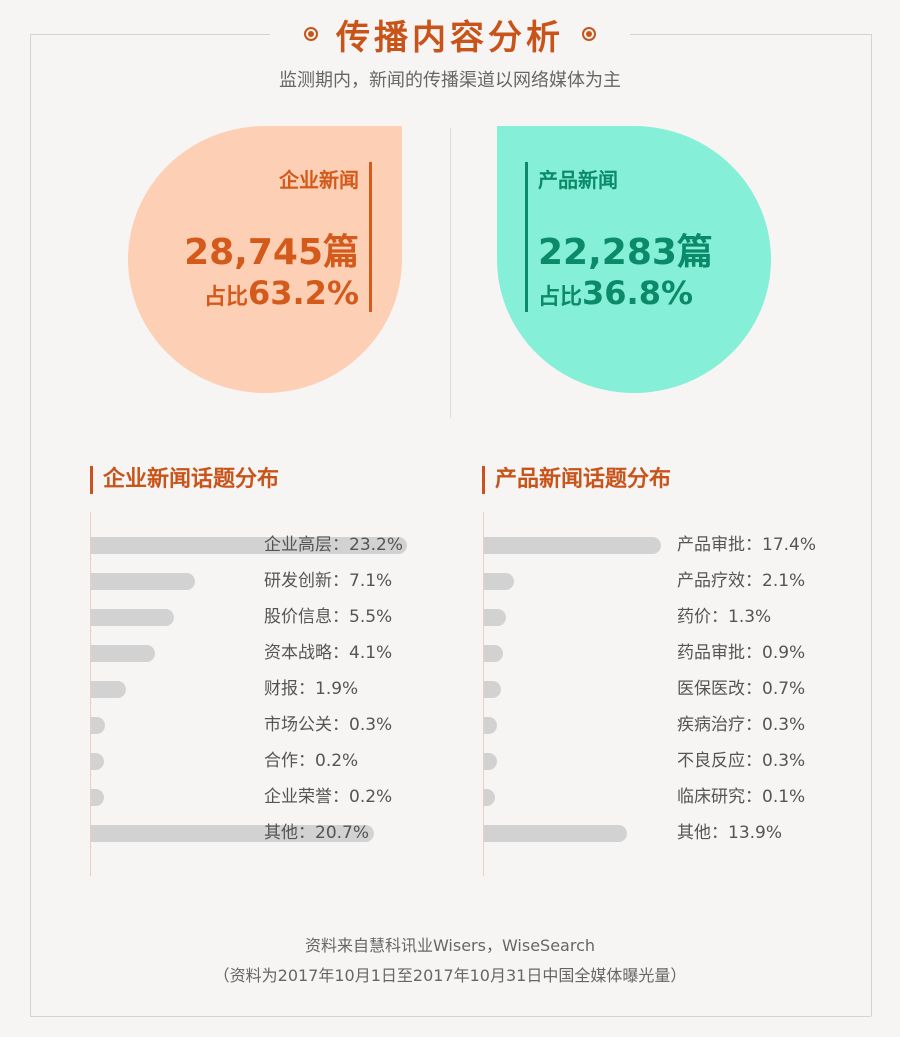 This screenshot has height=1037, width=900. What do you see at coordinates (741, 581) in the screenshot?
I see `bar-label: 产品疗效：2.1%` at bounding box center [741, 581].